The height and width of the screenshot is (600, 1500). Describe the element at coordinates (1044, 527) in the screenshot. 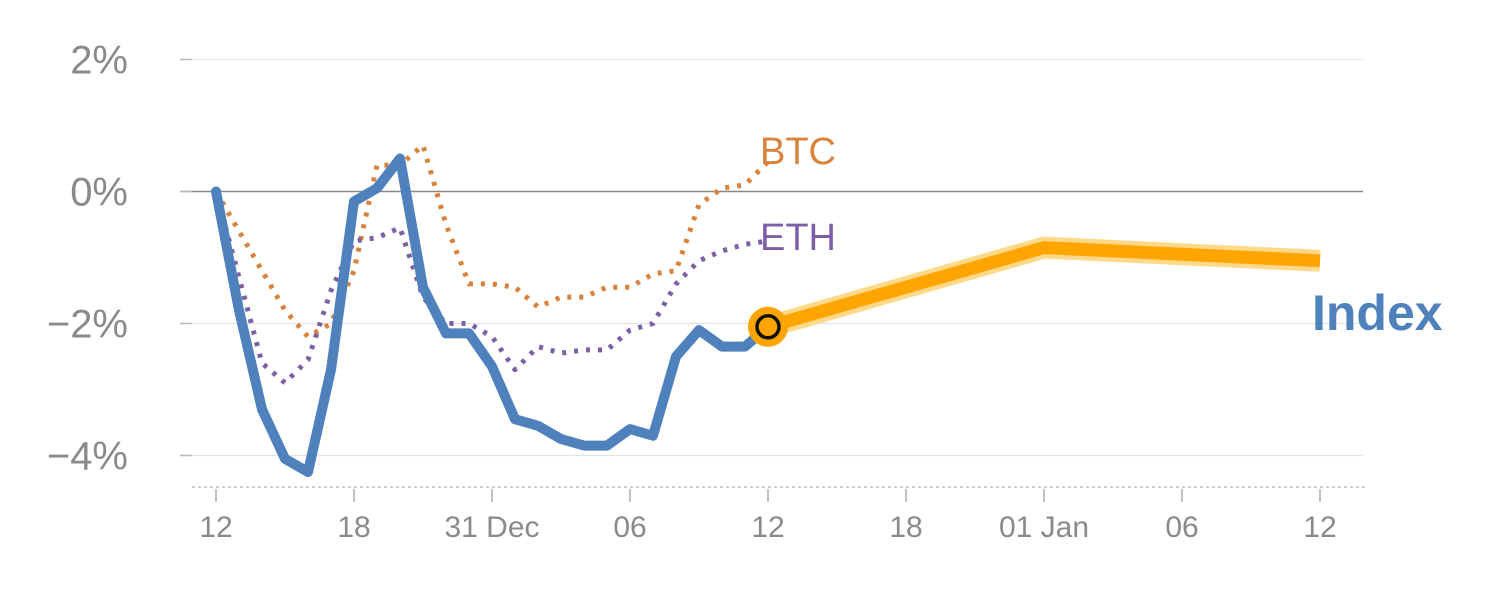

I see `x-tick-label: 01 Jan` at that location.